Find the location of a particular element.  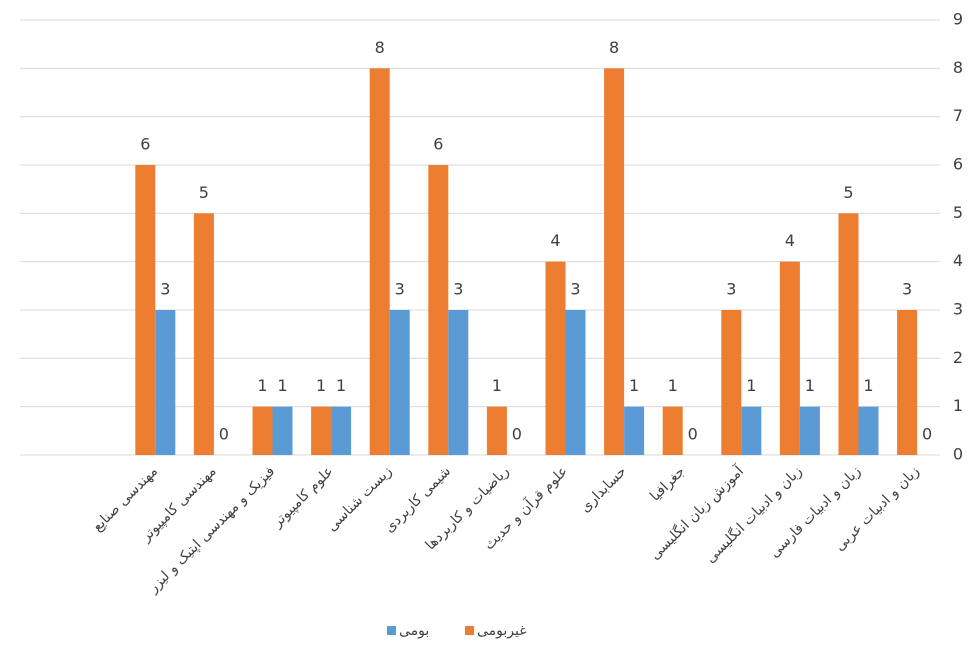

y-tick-label: 1 is located at coordinates (958, 405).